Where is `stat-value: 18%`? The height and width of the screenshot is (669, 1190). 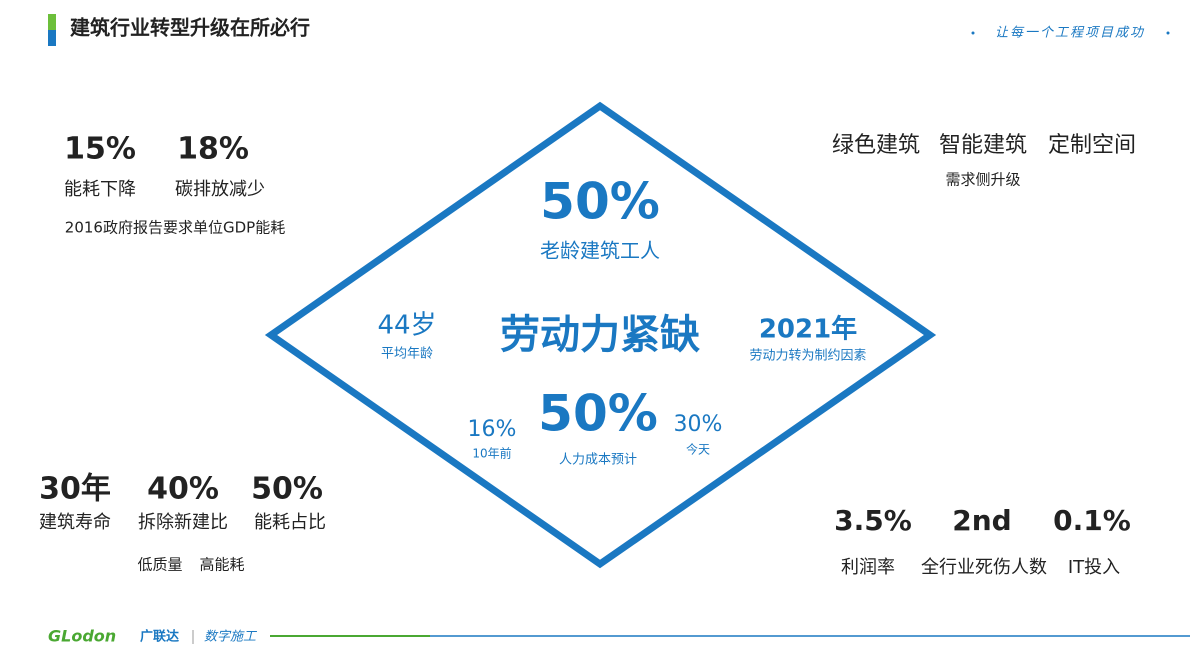
stat-value: 18% is located at coordinates (213, 149).